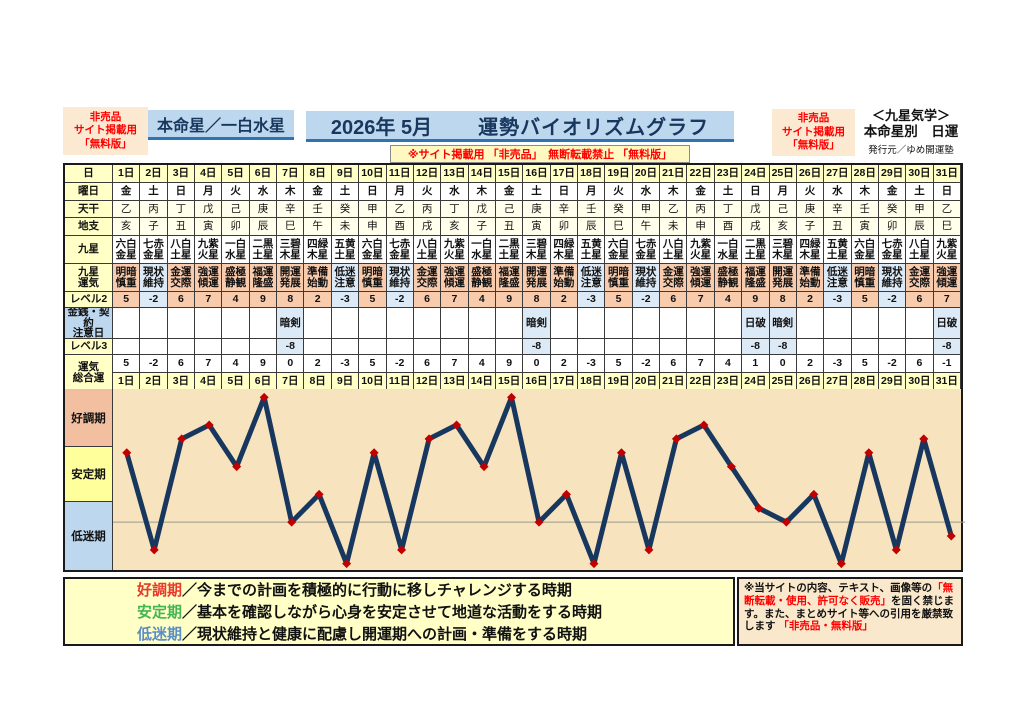 The width and height of the screenshot is (1024, 724). I want to click on branch-cell: 辰, so click(920, 227).